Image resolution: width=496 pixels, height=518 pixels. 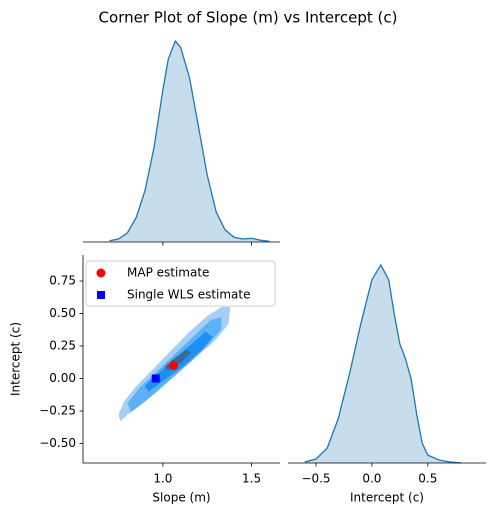 I want to click on x-tick-label: 0.5, so click(x=427, y=479).